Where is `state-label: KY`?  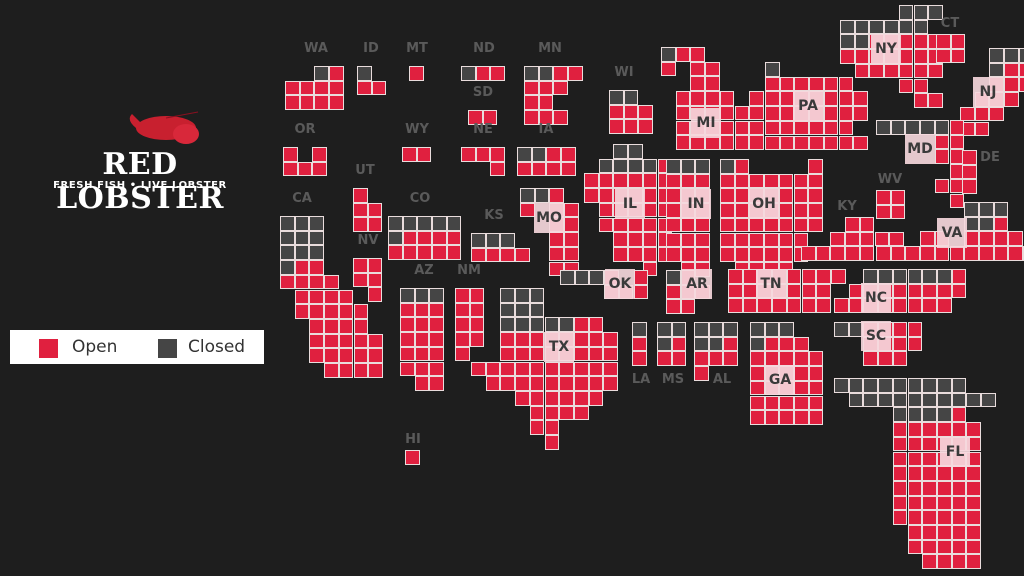 state-label: KY is located at coordinates (847, 206).